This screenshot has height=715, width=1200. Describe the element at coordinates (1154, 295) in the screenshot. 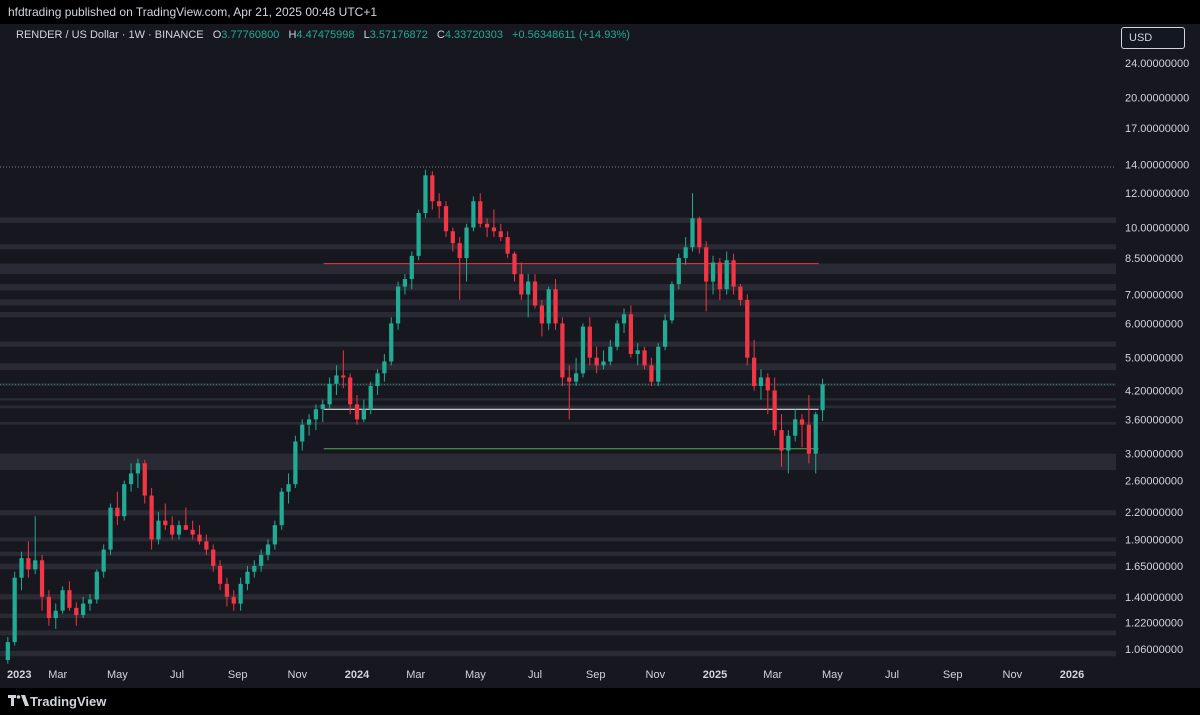

I see `y-tick-label: 7.00000000` at that location.